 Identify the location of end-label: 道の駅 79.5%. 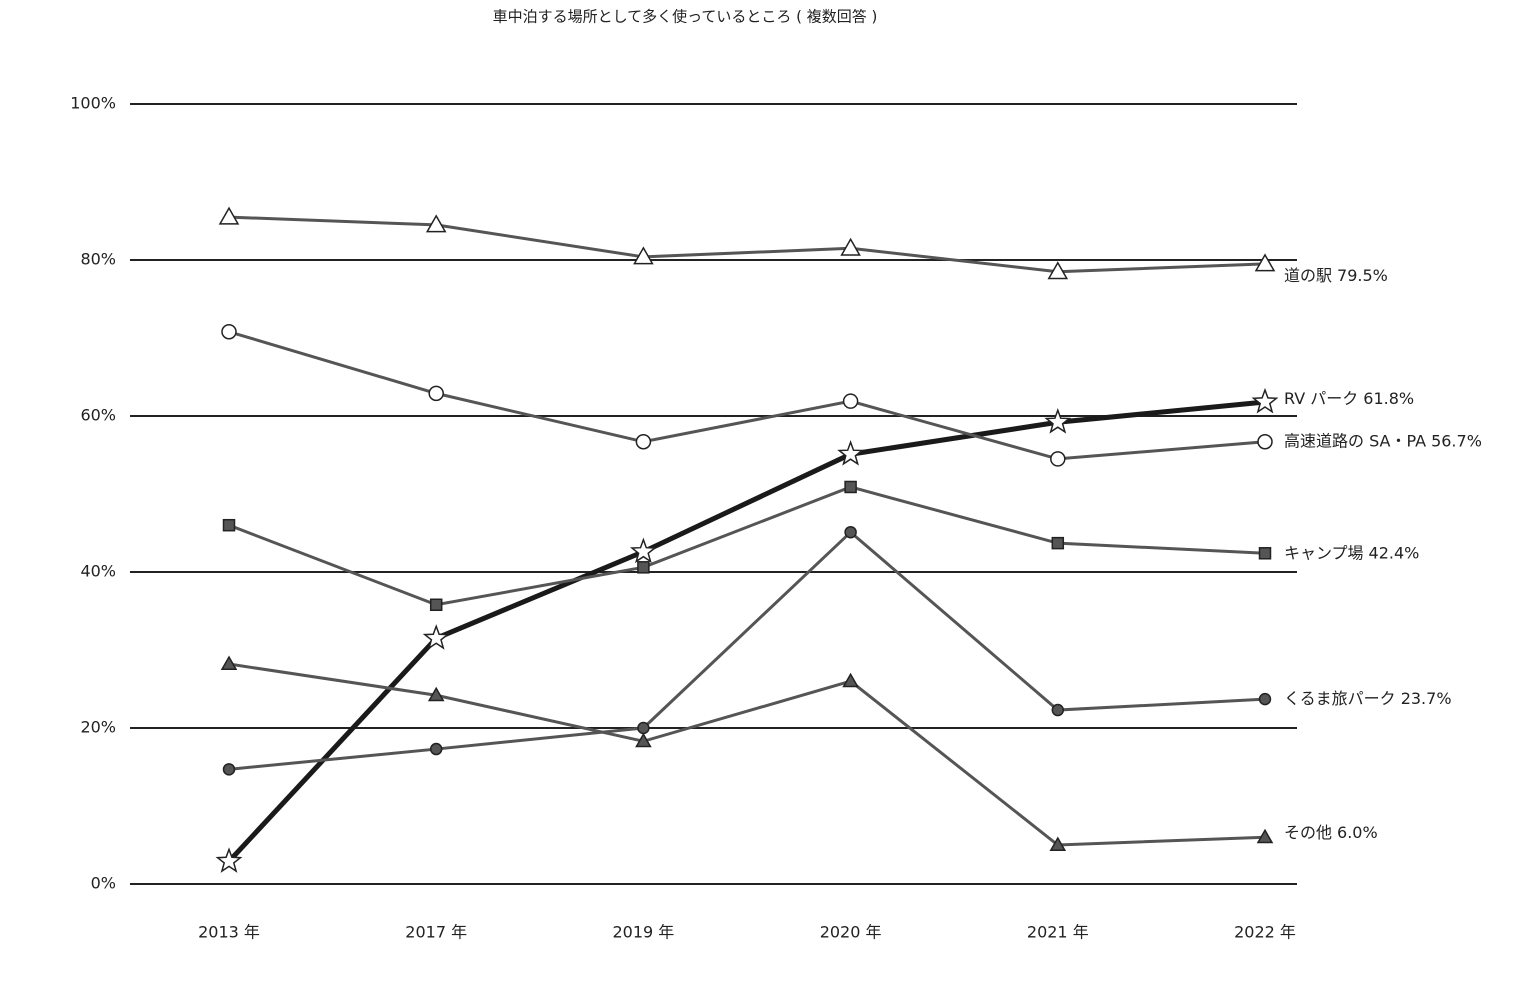
(1336, 274).